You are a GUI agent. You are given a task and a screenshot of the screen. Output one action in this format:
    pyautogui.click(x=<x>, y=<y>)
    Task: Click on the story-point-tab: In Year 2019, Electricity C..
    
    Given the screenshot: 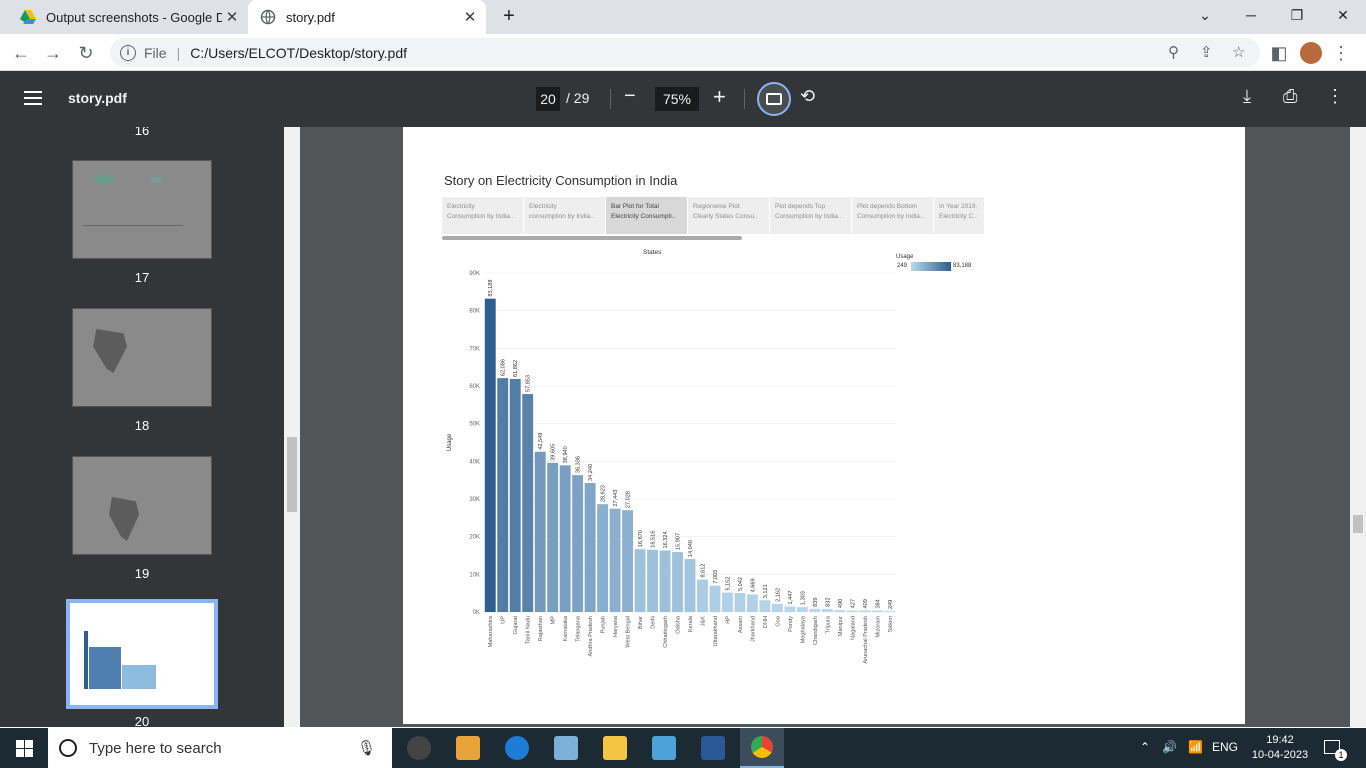 What is the action you would take?
    pyautogui.click(x=959, y=215)
    